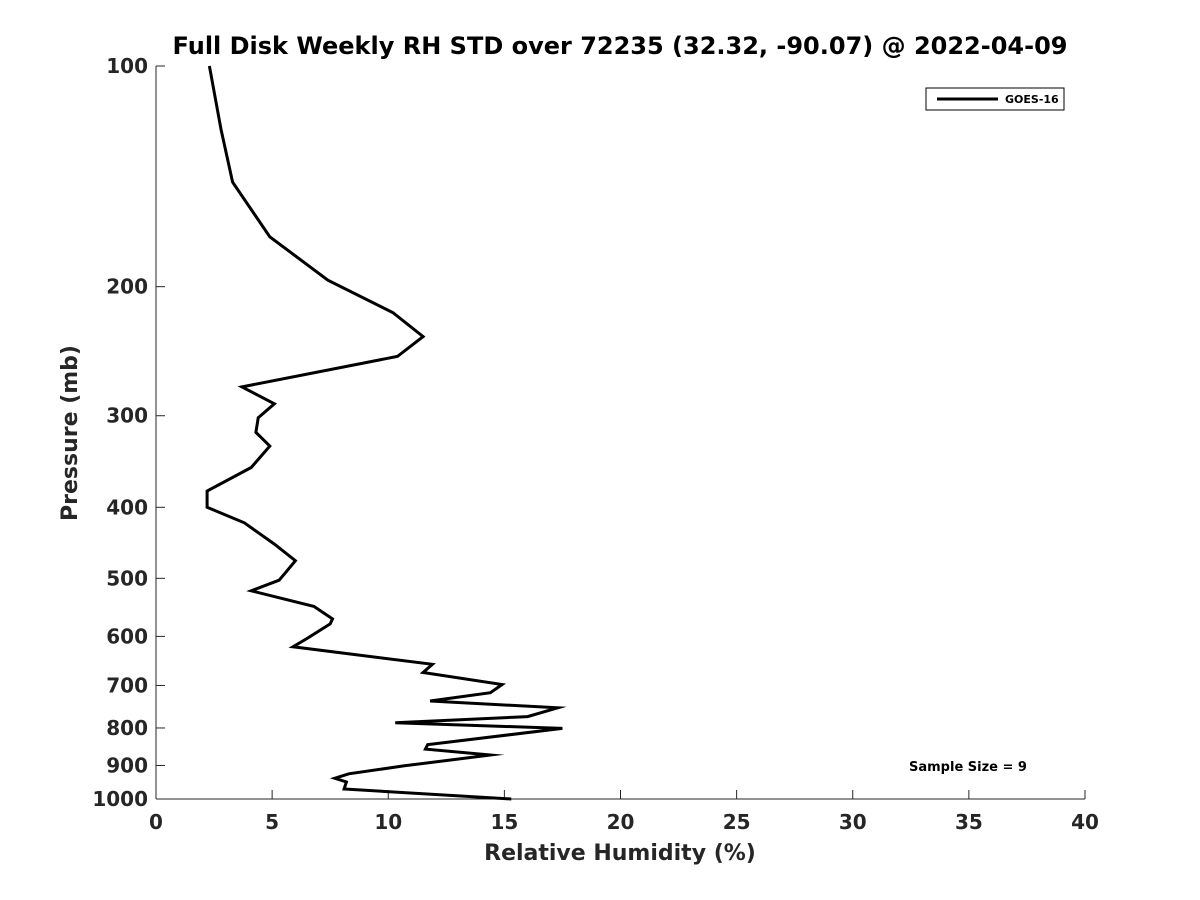 This screenshot has height=900, width=1200. What do you see at coordinates (70, 433) in the screenshot?
I see `y-axis-label: Pressure (mb)` at bounding box center [70, 433].